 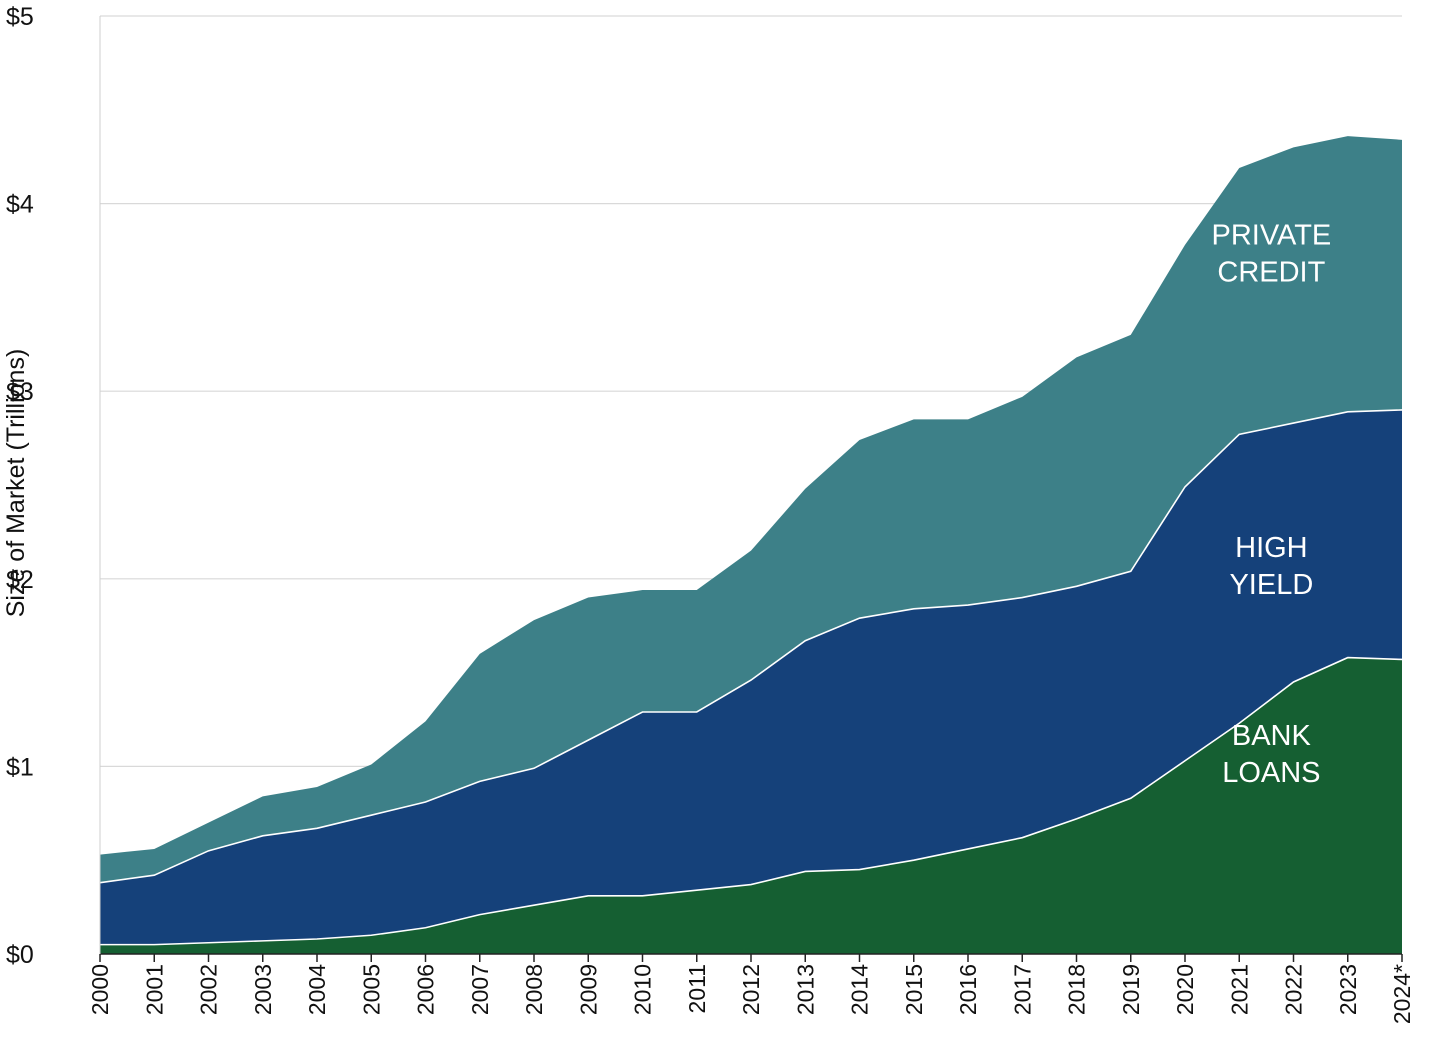 What do you see at coordinates (20, 205) in the screenshot?
I see `y-tick-label: $4` at bounding box center [20, 205].